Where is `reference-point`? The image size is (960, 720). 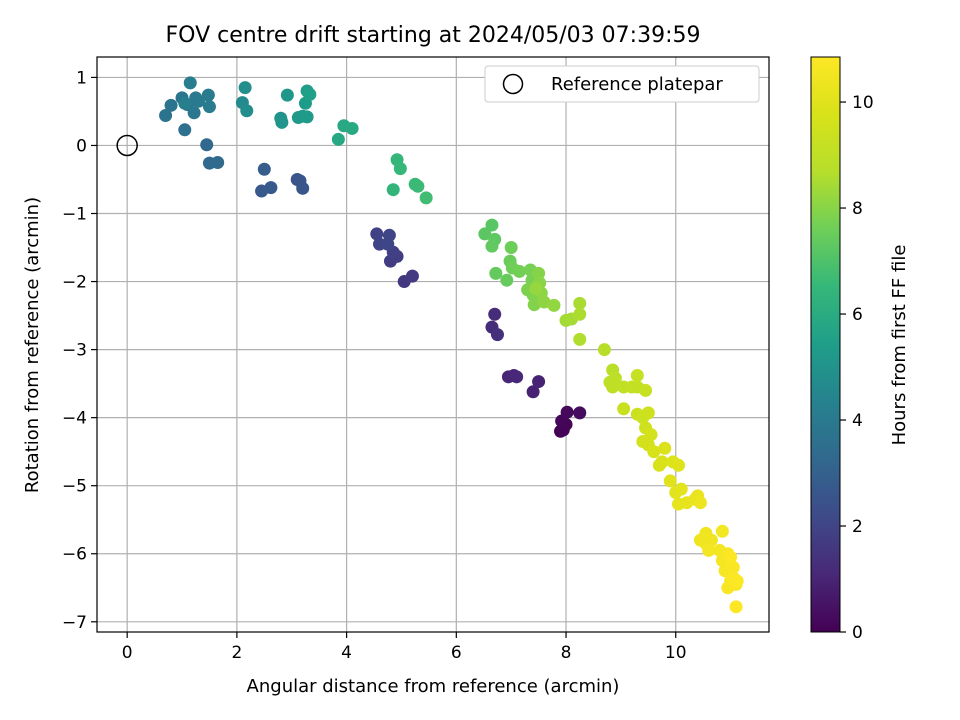 reference-point is located at coordinates (127, 145).